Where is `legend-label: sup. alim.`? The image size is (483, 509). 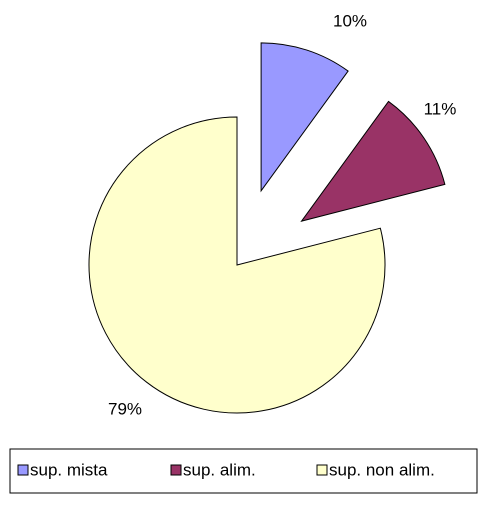 legend-label: sup. alim. is located at coordinates (219, 469).